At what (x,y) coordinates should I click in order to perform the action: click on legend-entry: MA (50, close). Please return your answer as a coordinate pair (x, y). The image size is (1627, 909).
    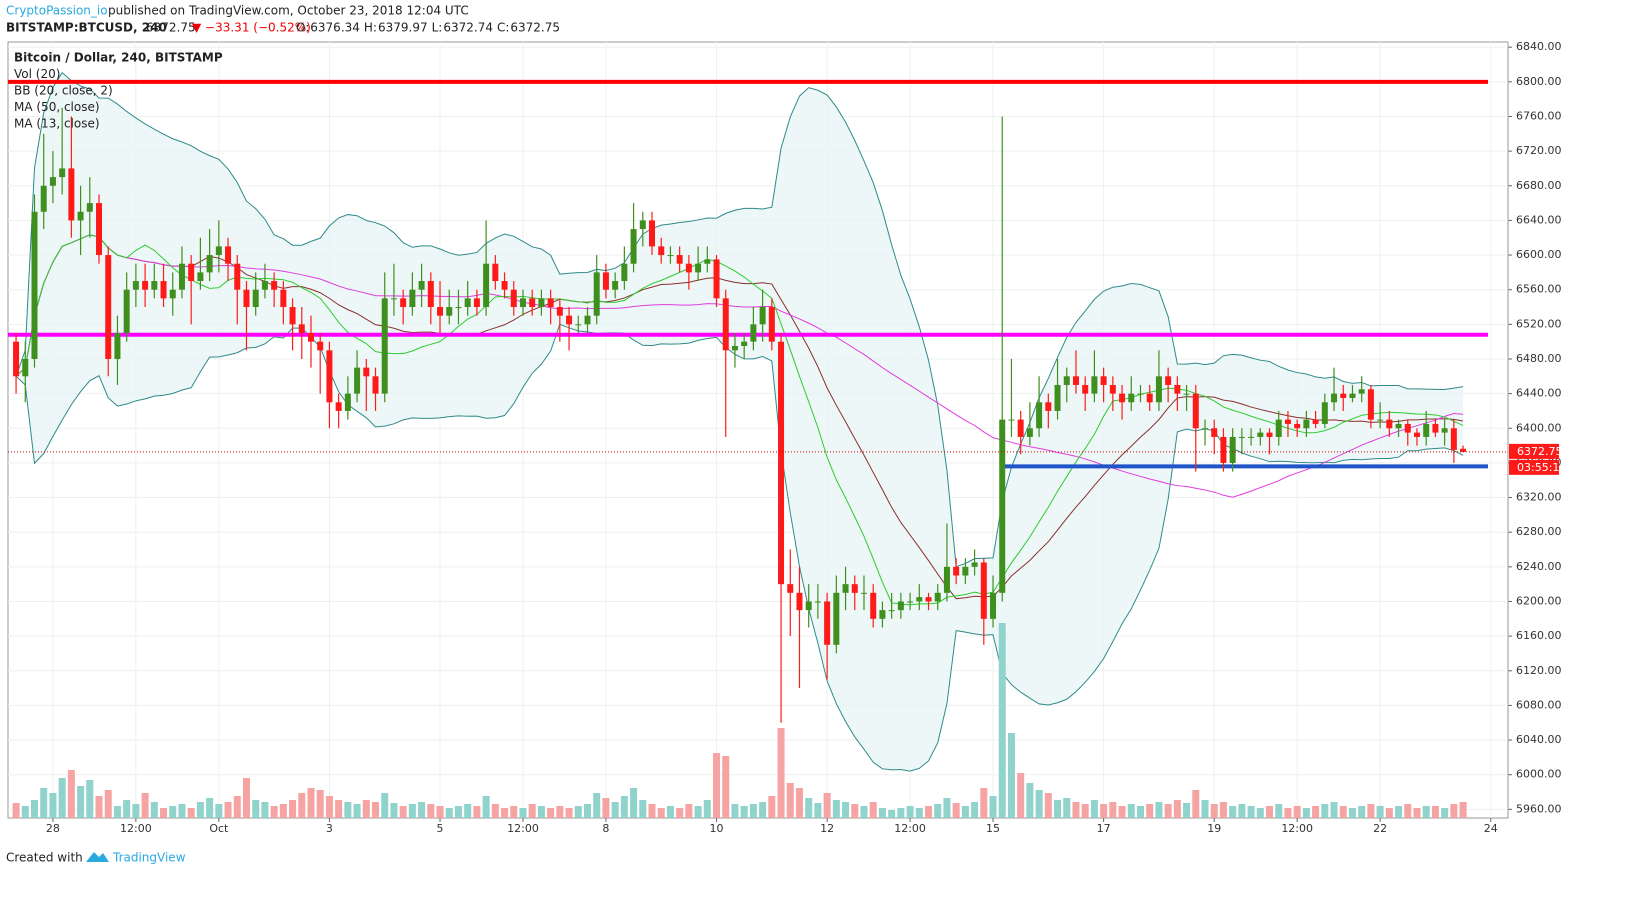
    Looking at the image, I should click on (57, 107).